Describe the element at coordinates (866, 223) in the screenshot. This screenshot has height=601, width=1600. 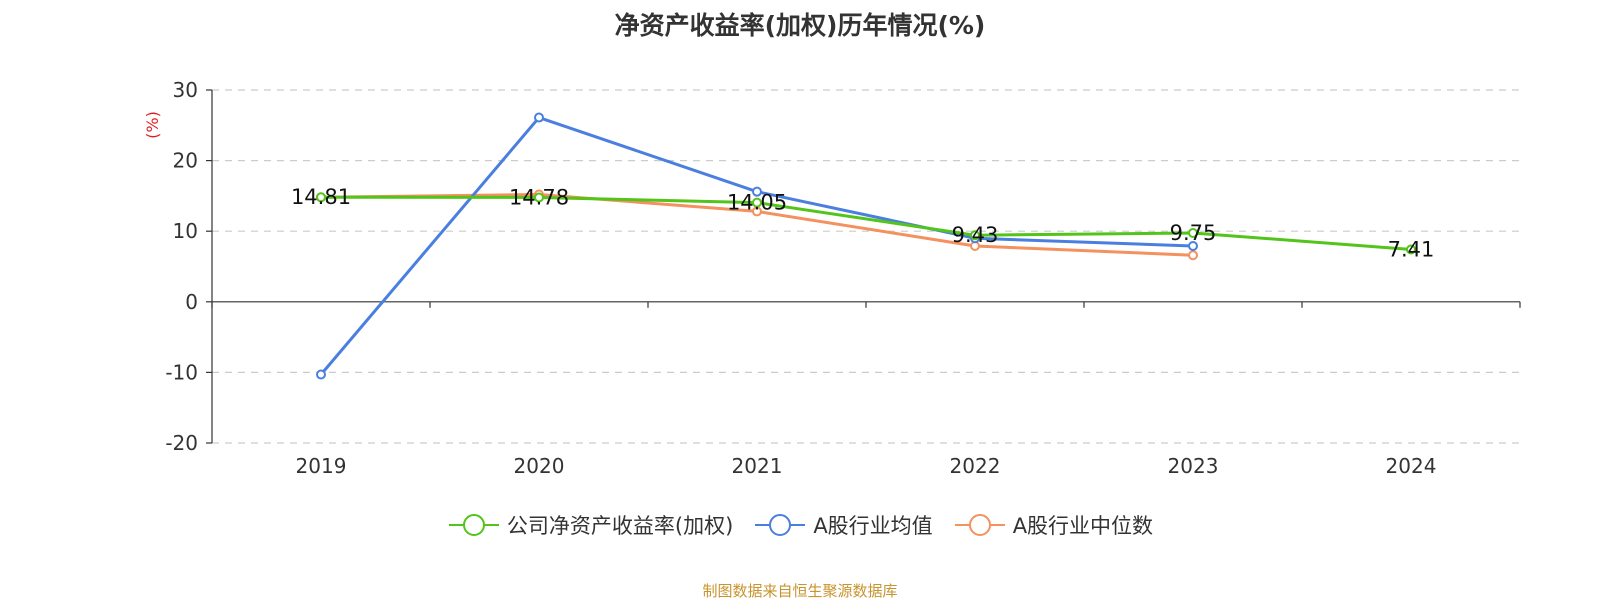
I see `series-line` at that location.